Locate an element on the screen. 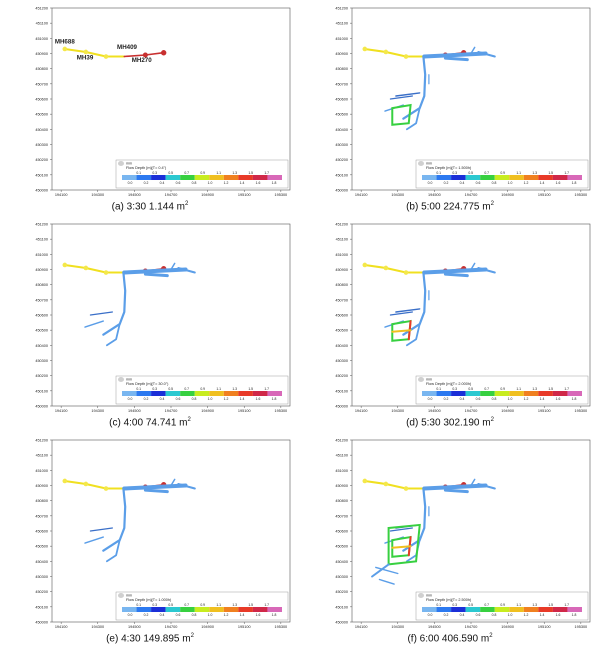  caption-text: (e) 4:30 149.895 m is located at coordinates (148, 639).